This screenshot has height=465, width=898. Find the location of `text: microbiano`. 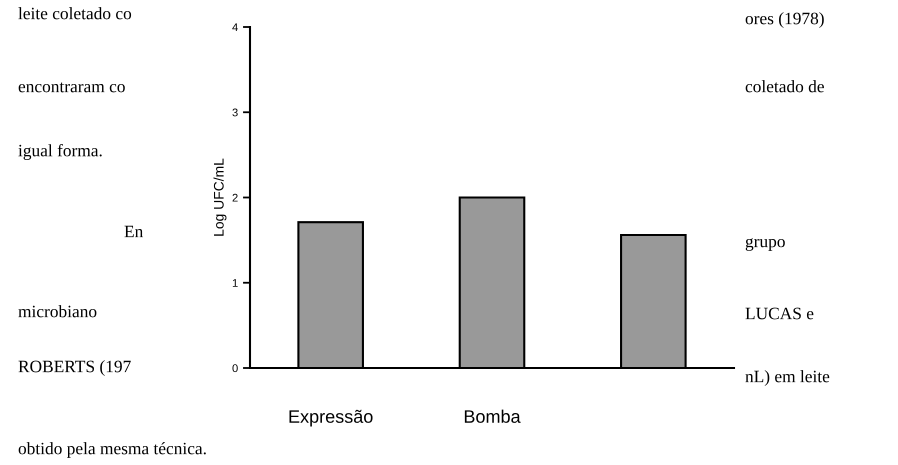

text: microbiano is located at coordinates (57, 311).